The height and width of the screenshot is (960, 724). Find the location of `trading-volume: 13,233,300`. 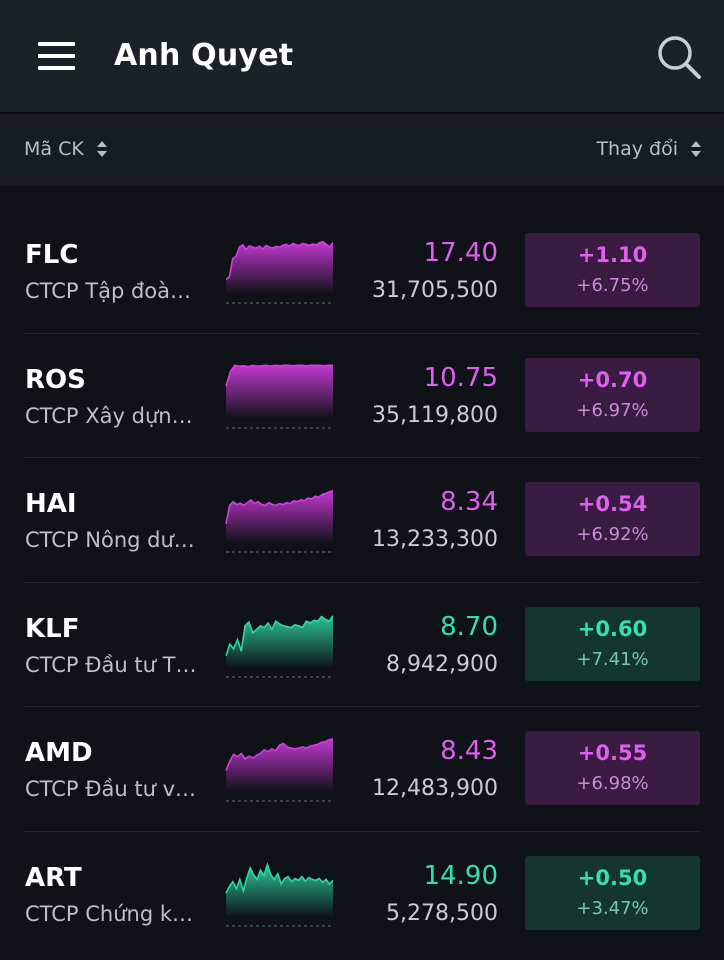

trading-volume: 13,233,300 is located at coordinates (435, 539).